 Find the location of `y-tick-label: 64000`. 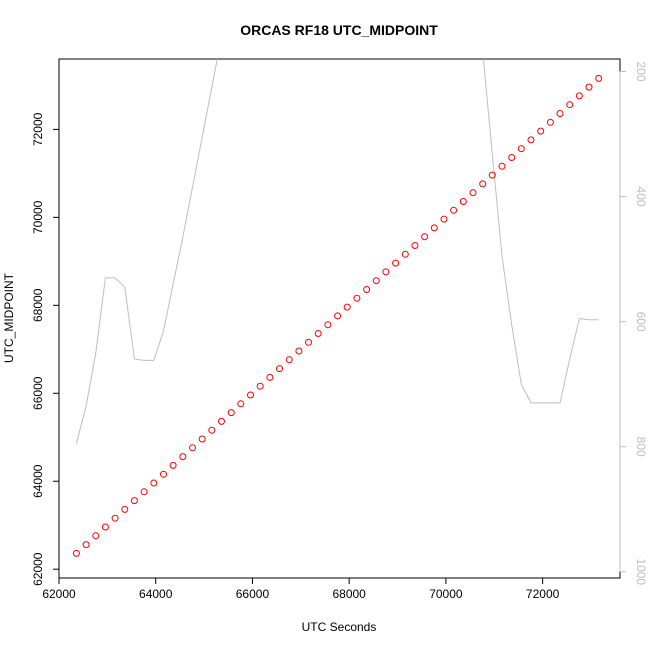

y-tick-label: 64000 is located at coordinates (38, 481).